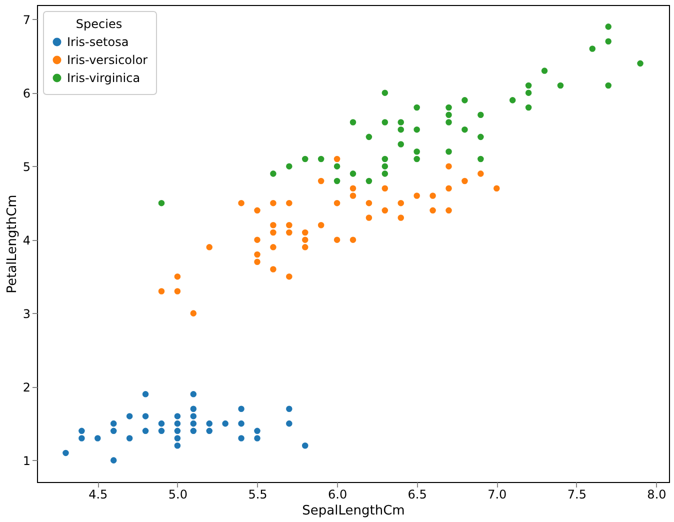 The height and width of the screenshot is (522, 674). What do you see at coordinates (98, 42) in the screenshot?
I see `legend-label: Iris-setosa` at bounding box center [98, 42].